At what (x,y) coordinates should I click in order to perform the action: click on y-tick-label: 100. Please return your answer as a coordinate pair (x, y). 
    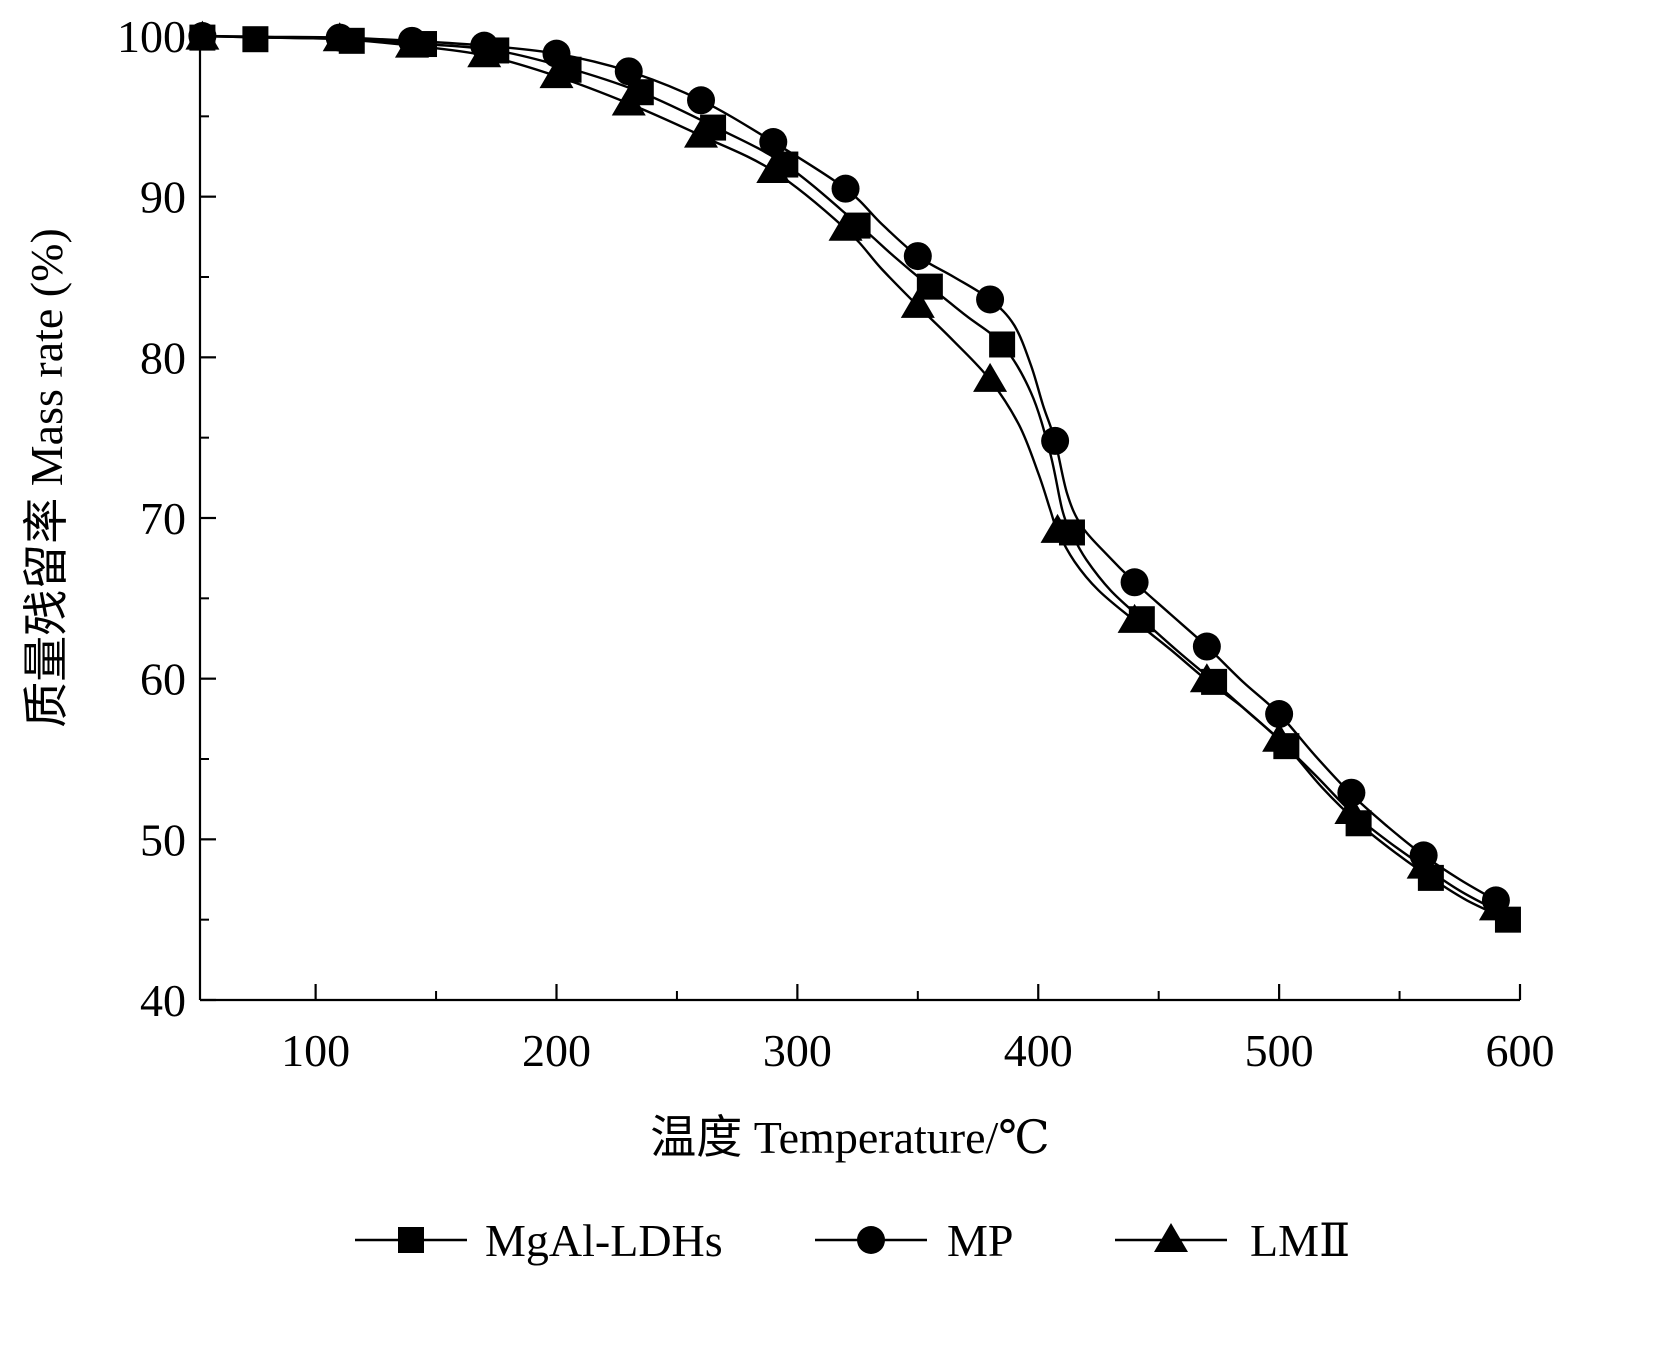
    Looking at the image, I should click on (151, 36).